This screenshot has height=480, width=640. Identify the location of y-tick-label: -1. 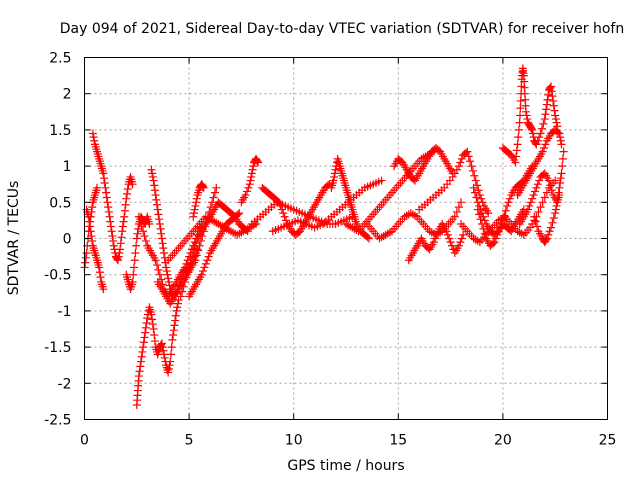
(65, 312).